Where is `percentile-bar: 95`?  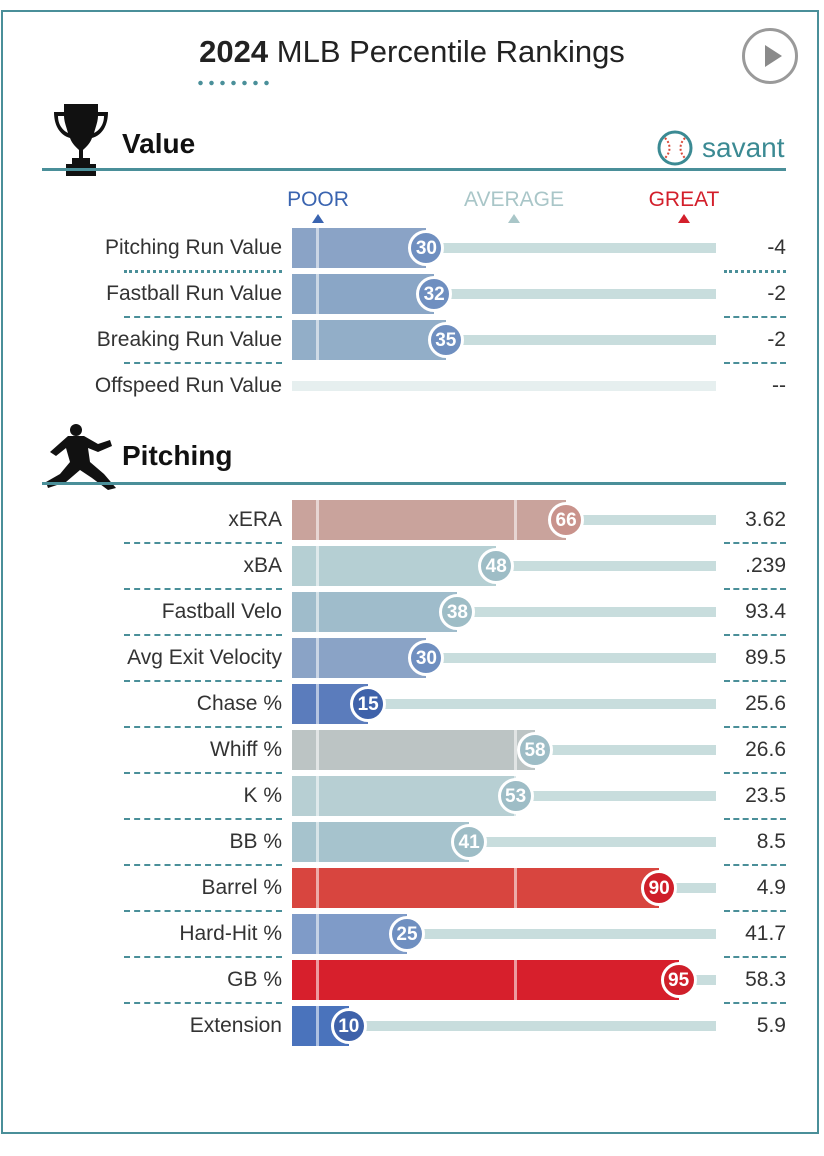
percentile-bar: 95 is located at coordinates (504, 980).